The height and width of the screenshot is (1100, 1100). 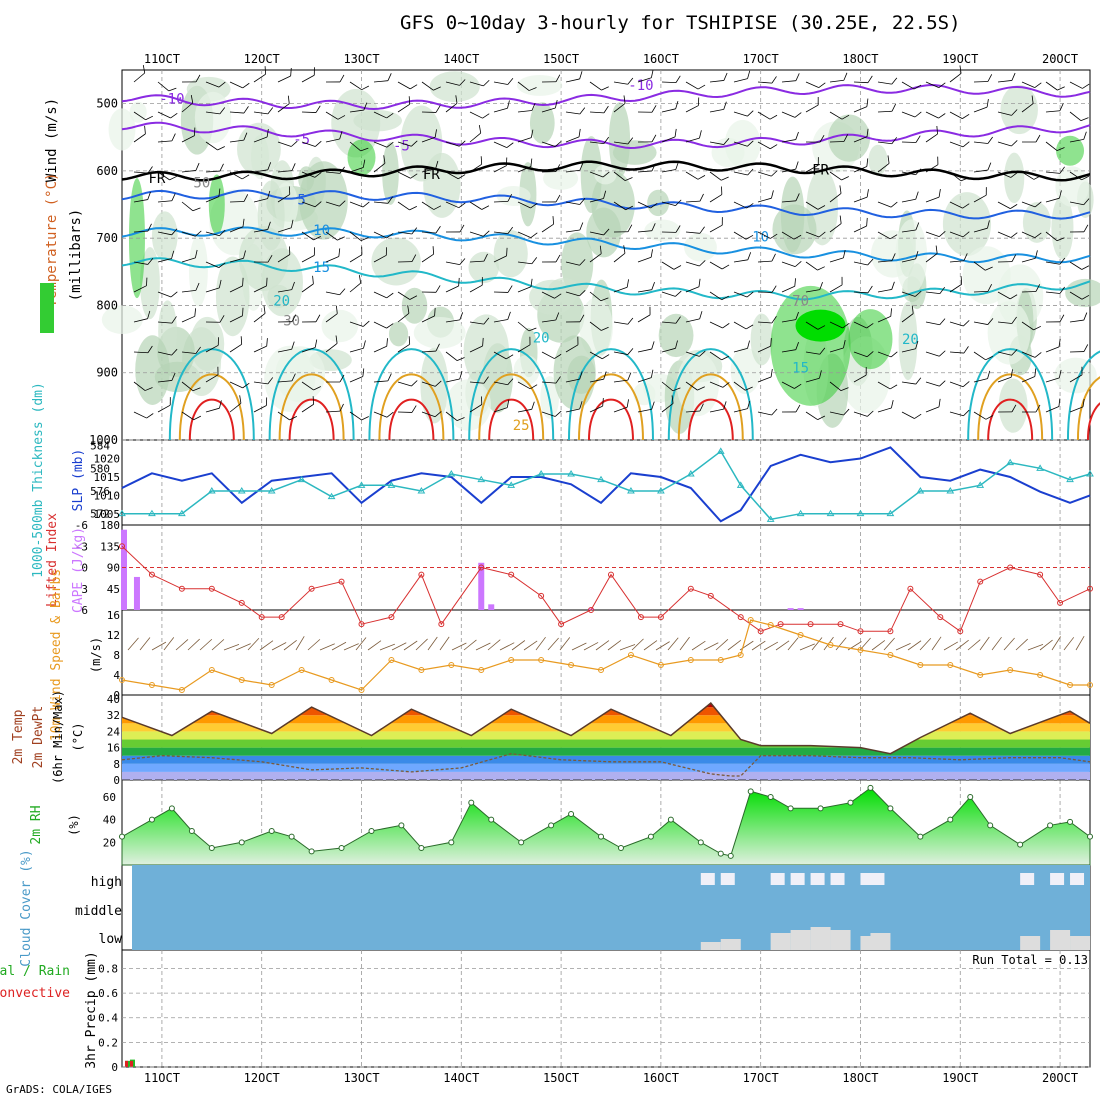 I want to click on thickness-marker, so click(x=211, y=490).